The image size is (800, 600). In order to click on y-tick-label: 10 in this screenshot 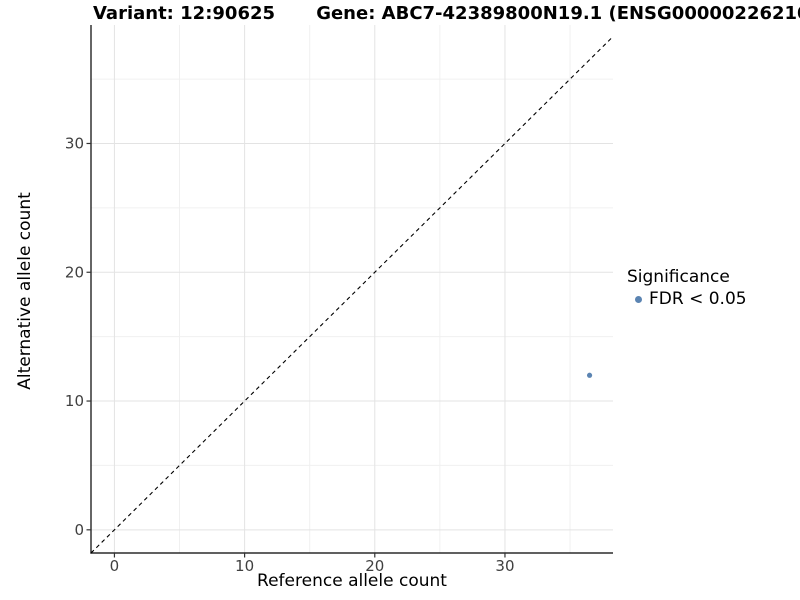, I will do `click(74, 401)`.